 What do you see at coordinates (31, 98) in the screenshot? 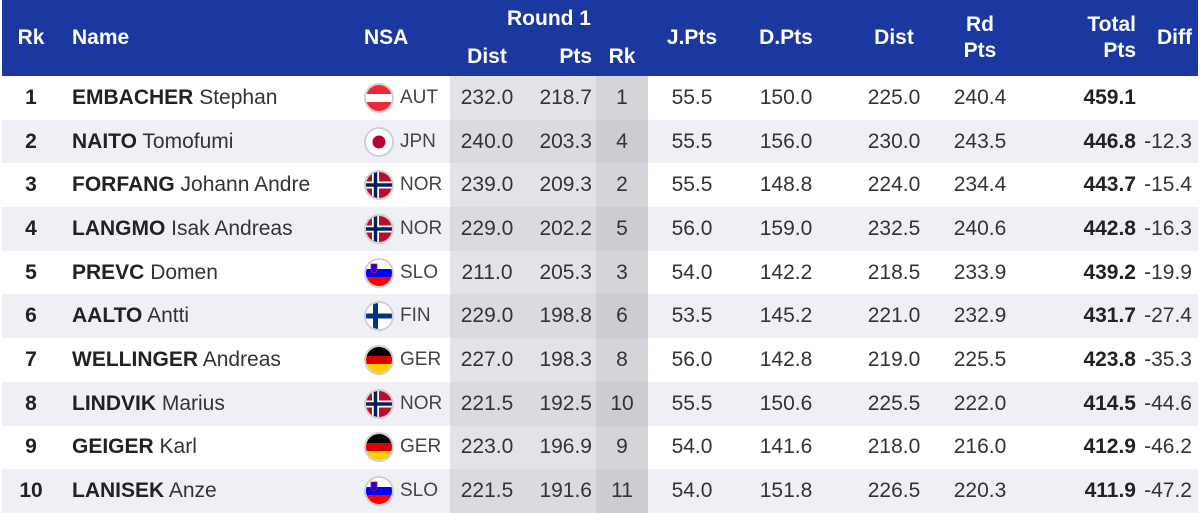
I see `rank-cell: 1` at bounding box center [31, 98].